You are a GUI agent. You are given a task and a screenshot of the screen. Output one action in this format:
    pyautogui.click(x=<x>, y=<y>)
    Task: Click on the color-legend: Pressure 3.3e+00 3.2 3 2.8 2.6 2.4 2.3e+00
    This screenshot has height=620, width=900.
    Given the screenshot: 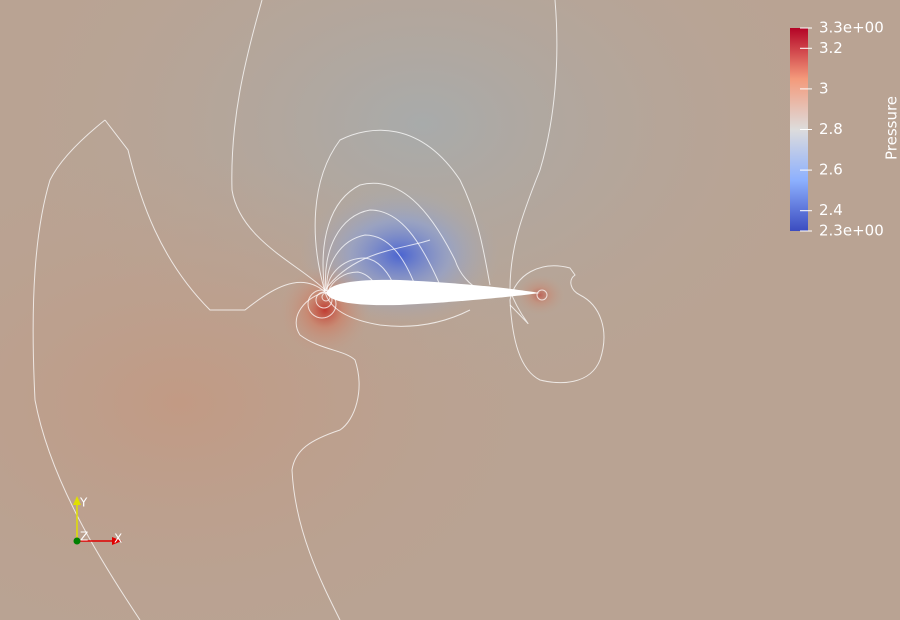 What is the action you would take?
    pyautogui.click(x=845, y=129)
    